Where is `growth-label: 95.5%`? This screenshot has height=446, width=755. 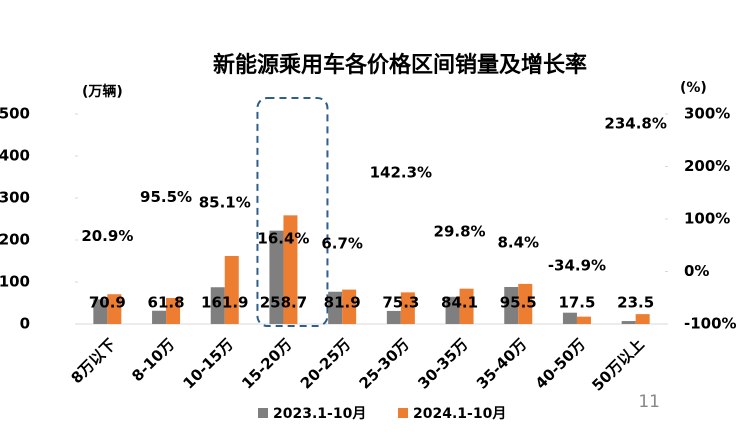 growth-label: 95.5% is located at coordinates (166, 197).